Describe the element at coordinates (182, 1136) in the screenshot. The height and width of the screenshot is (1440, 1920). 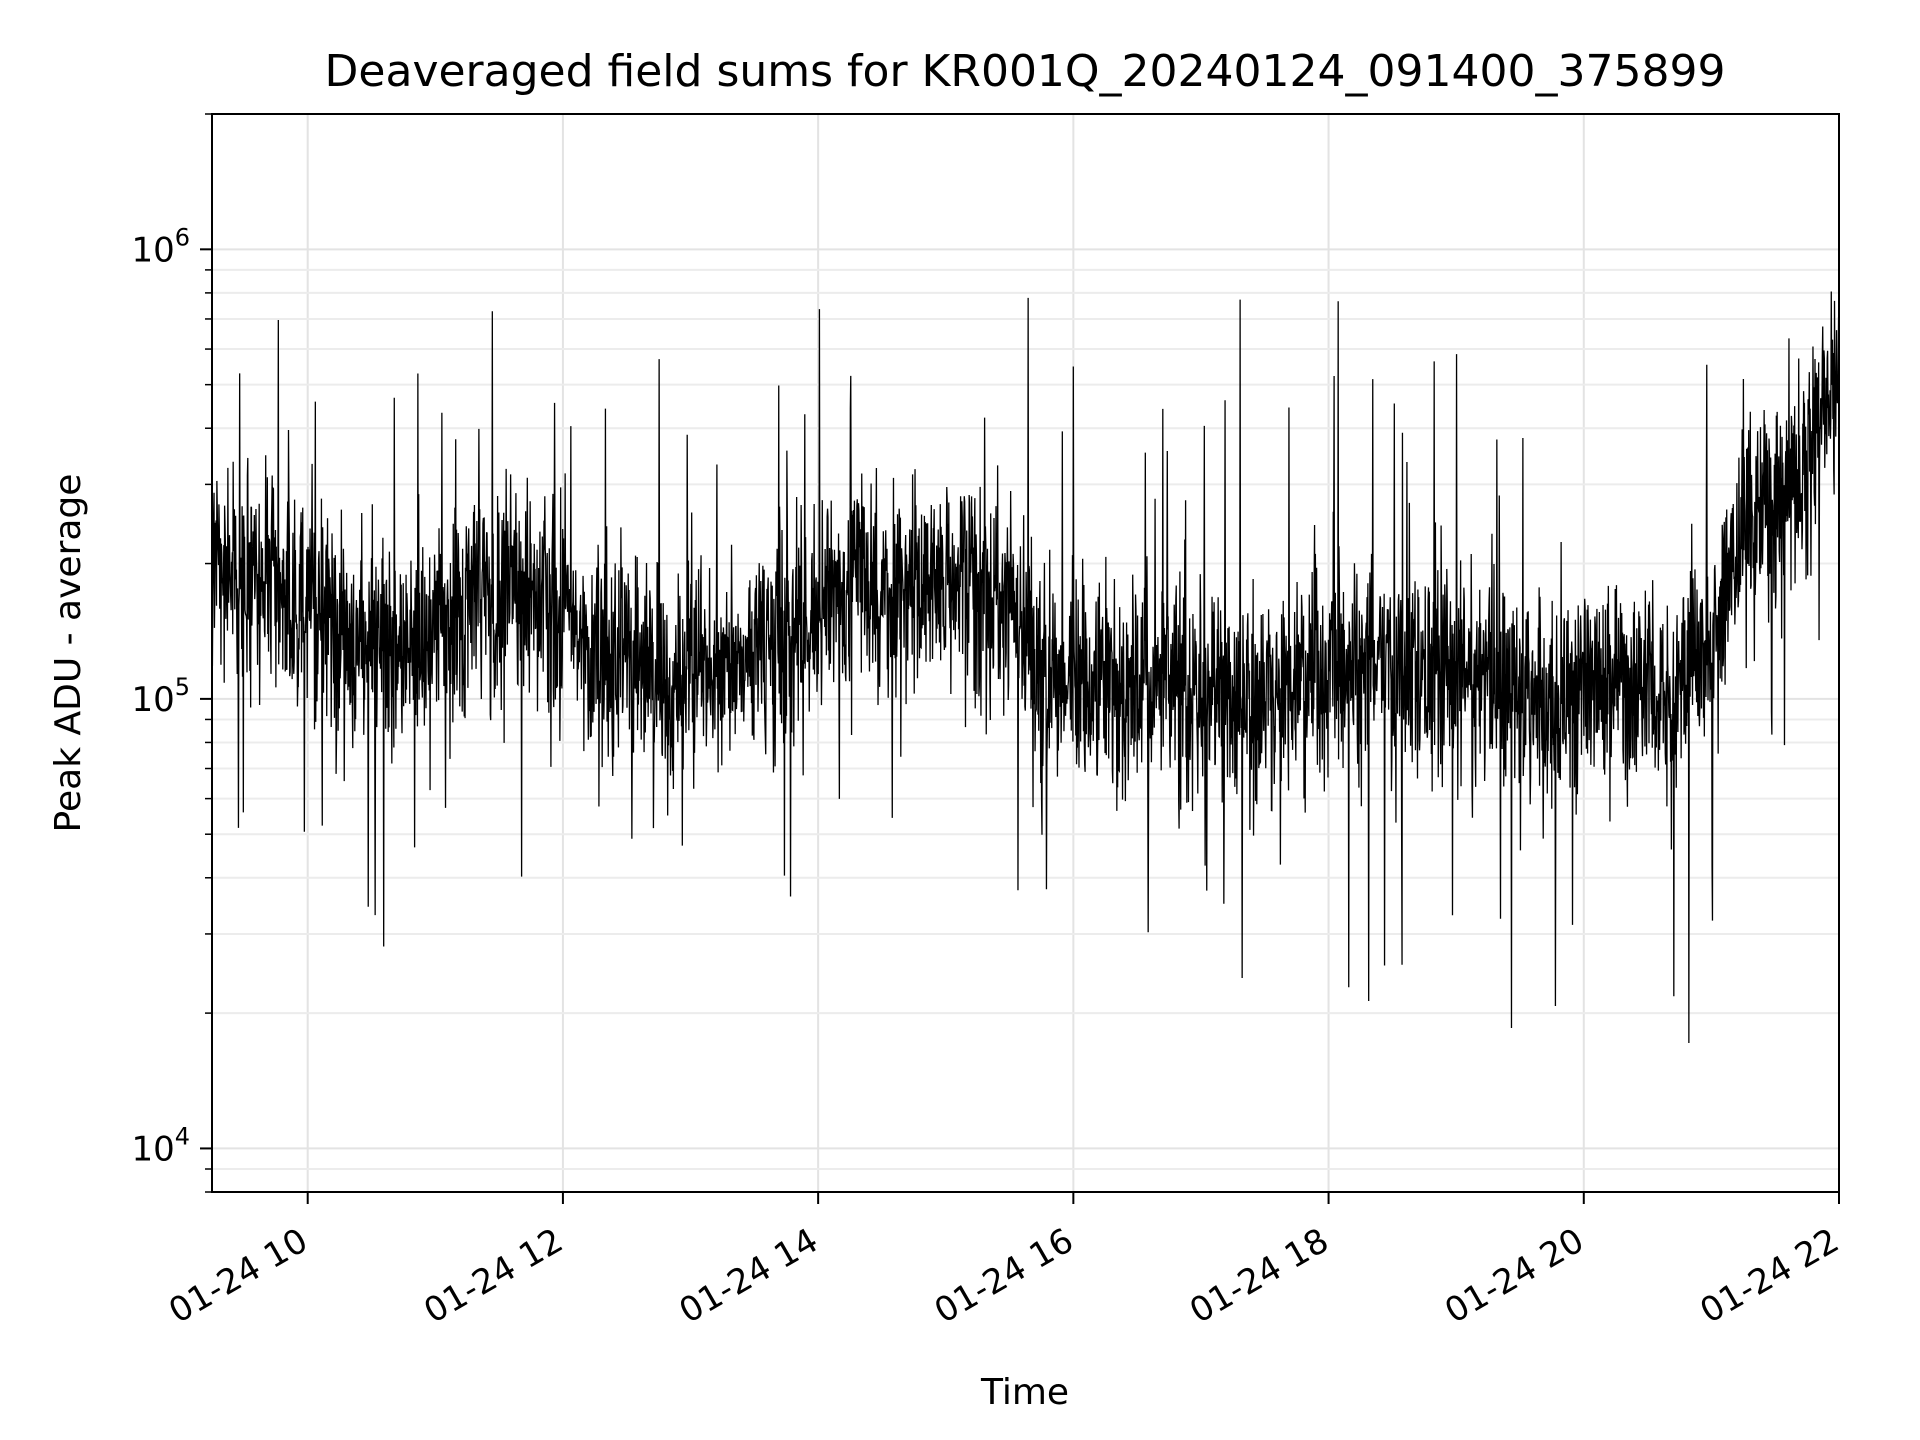
I see `y-tick-exponent: 4` at that location.